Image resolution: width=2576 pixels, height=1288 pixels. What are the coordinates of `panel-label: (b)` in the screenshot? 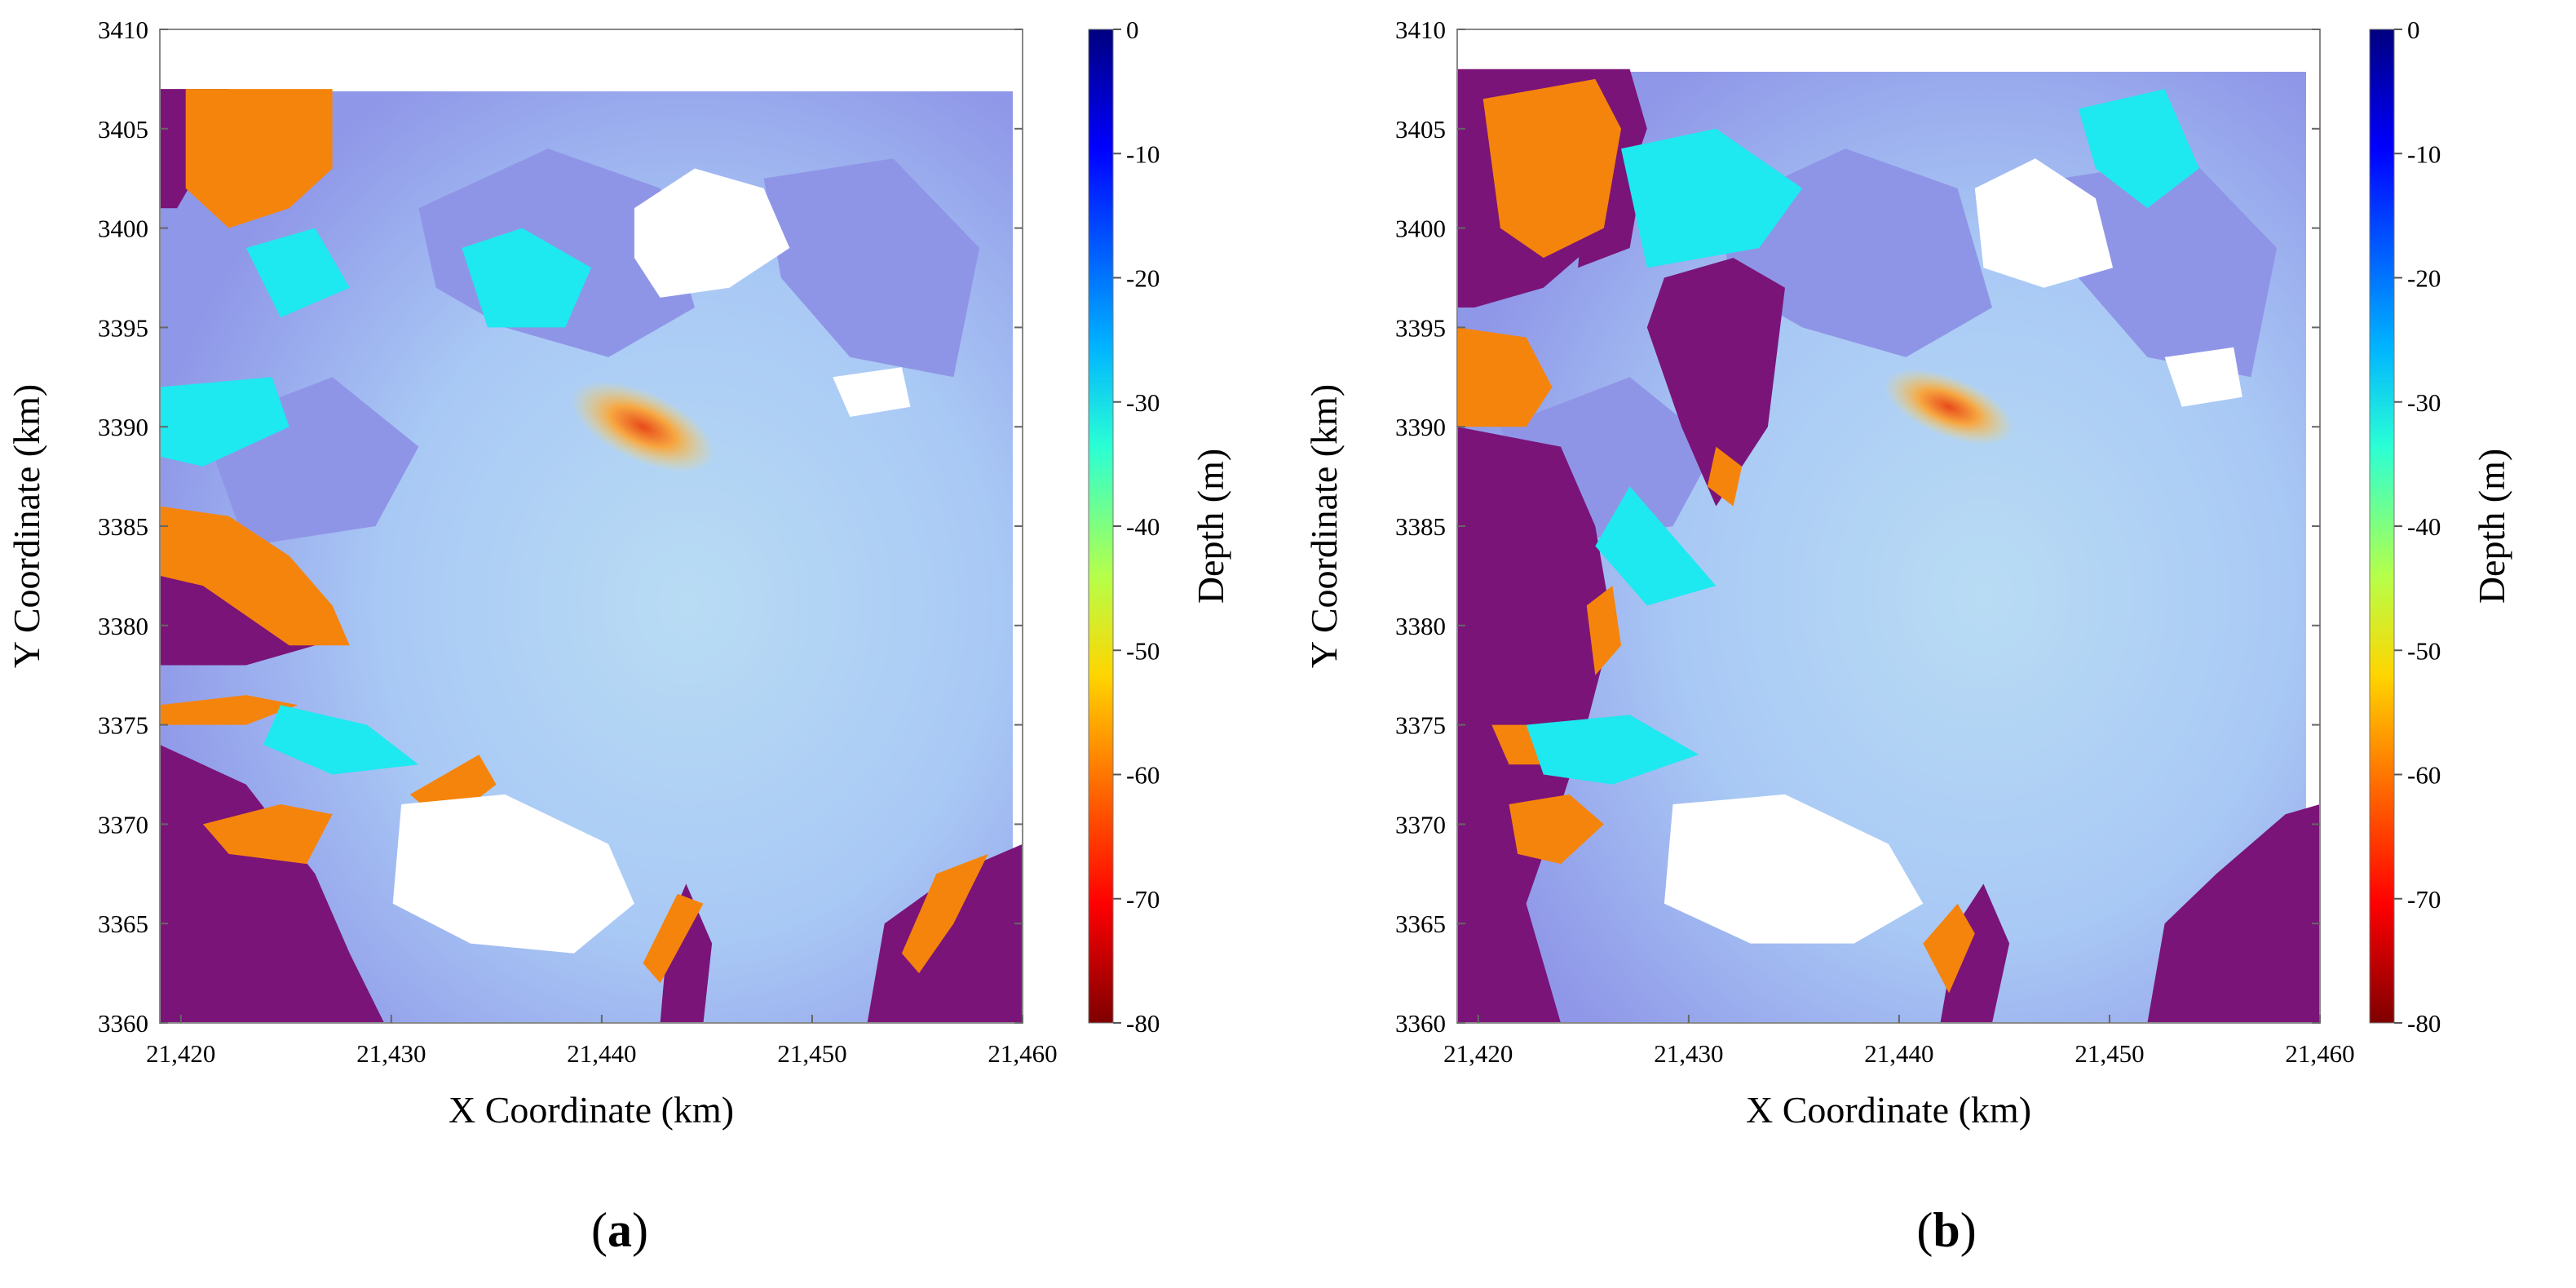 It's located at (1946, 1230).